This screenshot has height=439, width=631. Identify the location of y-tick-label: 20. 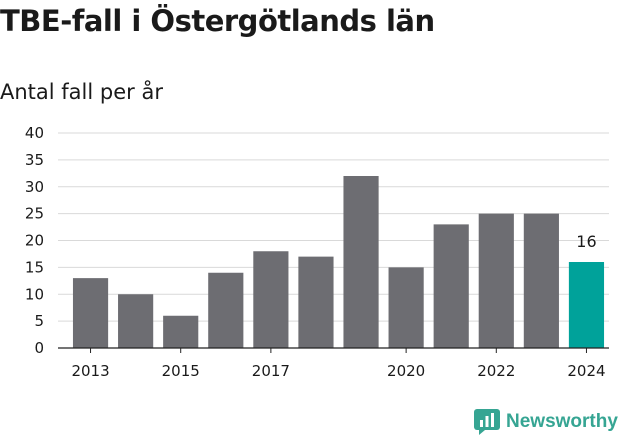
(34, 241).